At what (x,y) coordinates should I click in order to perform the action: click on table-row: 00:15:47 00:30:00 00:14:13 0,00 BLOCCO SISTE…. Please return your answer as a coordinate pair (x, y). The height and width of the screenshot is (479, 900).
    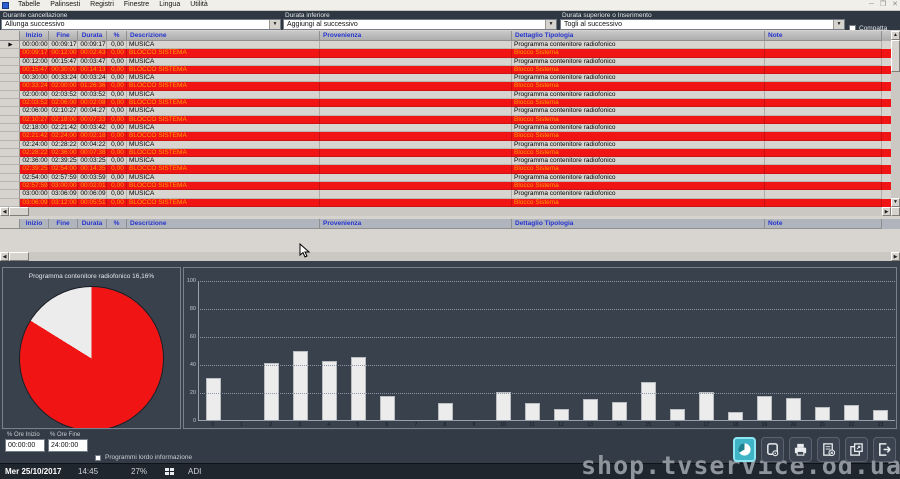
    Looking at the image, I should click on (445, 70).